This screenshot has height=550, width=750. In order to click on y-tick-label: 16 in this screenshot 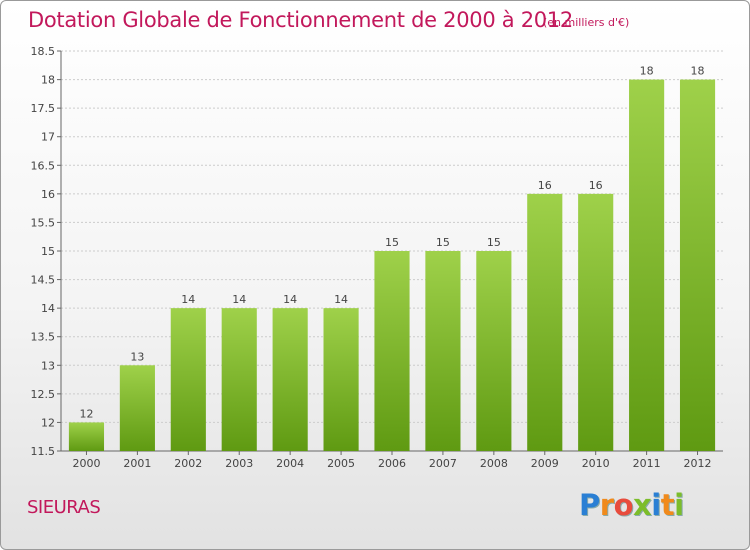, I will do `click(48, 194)`.